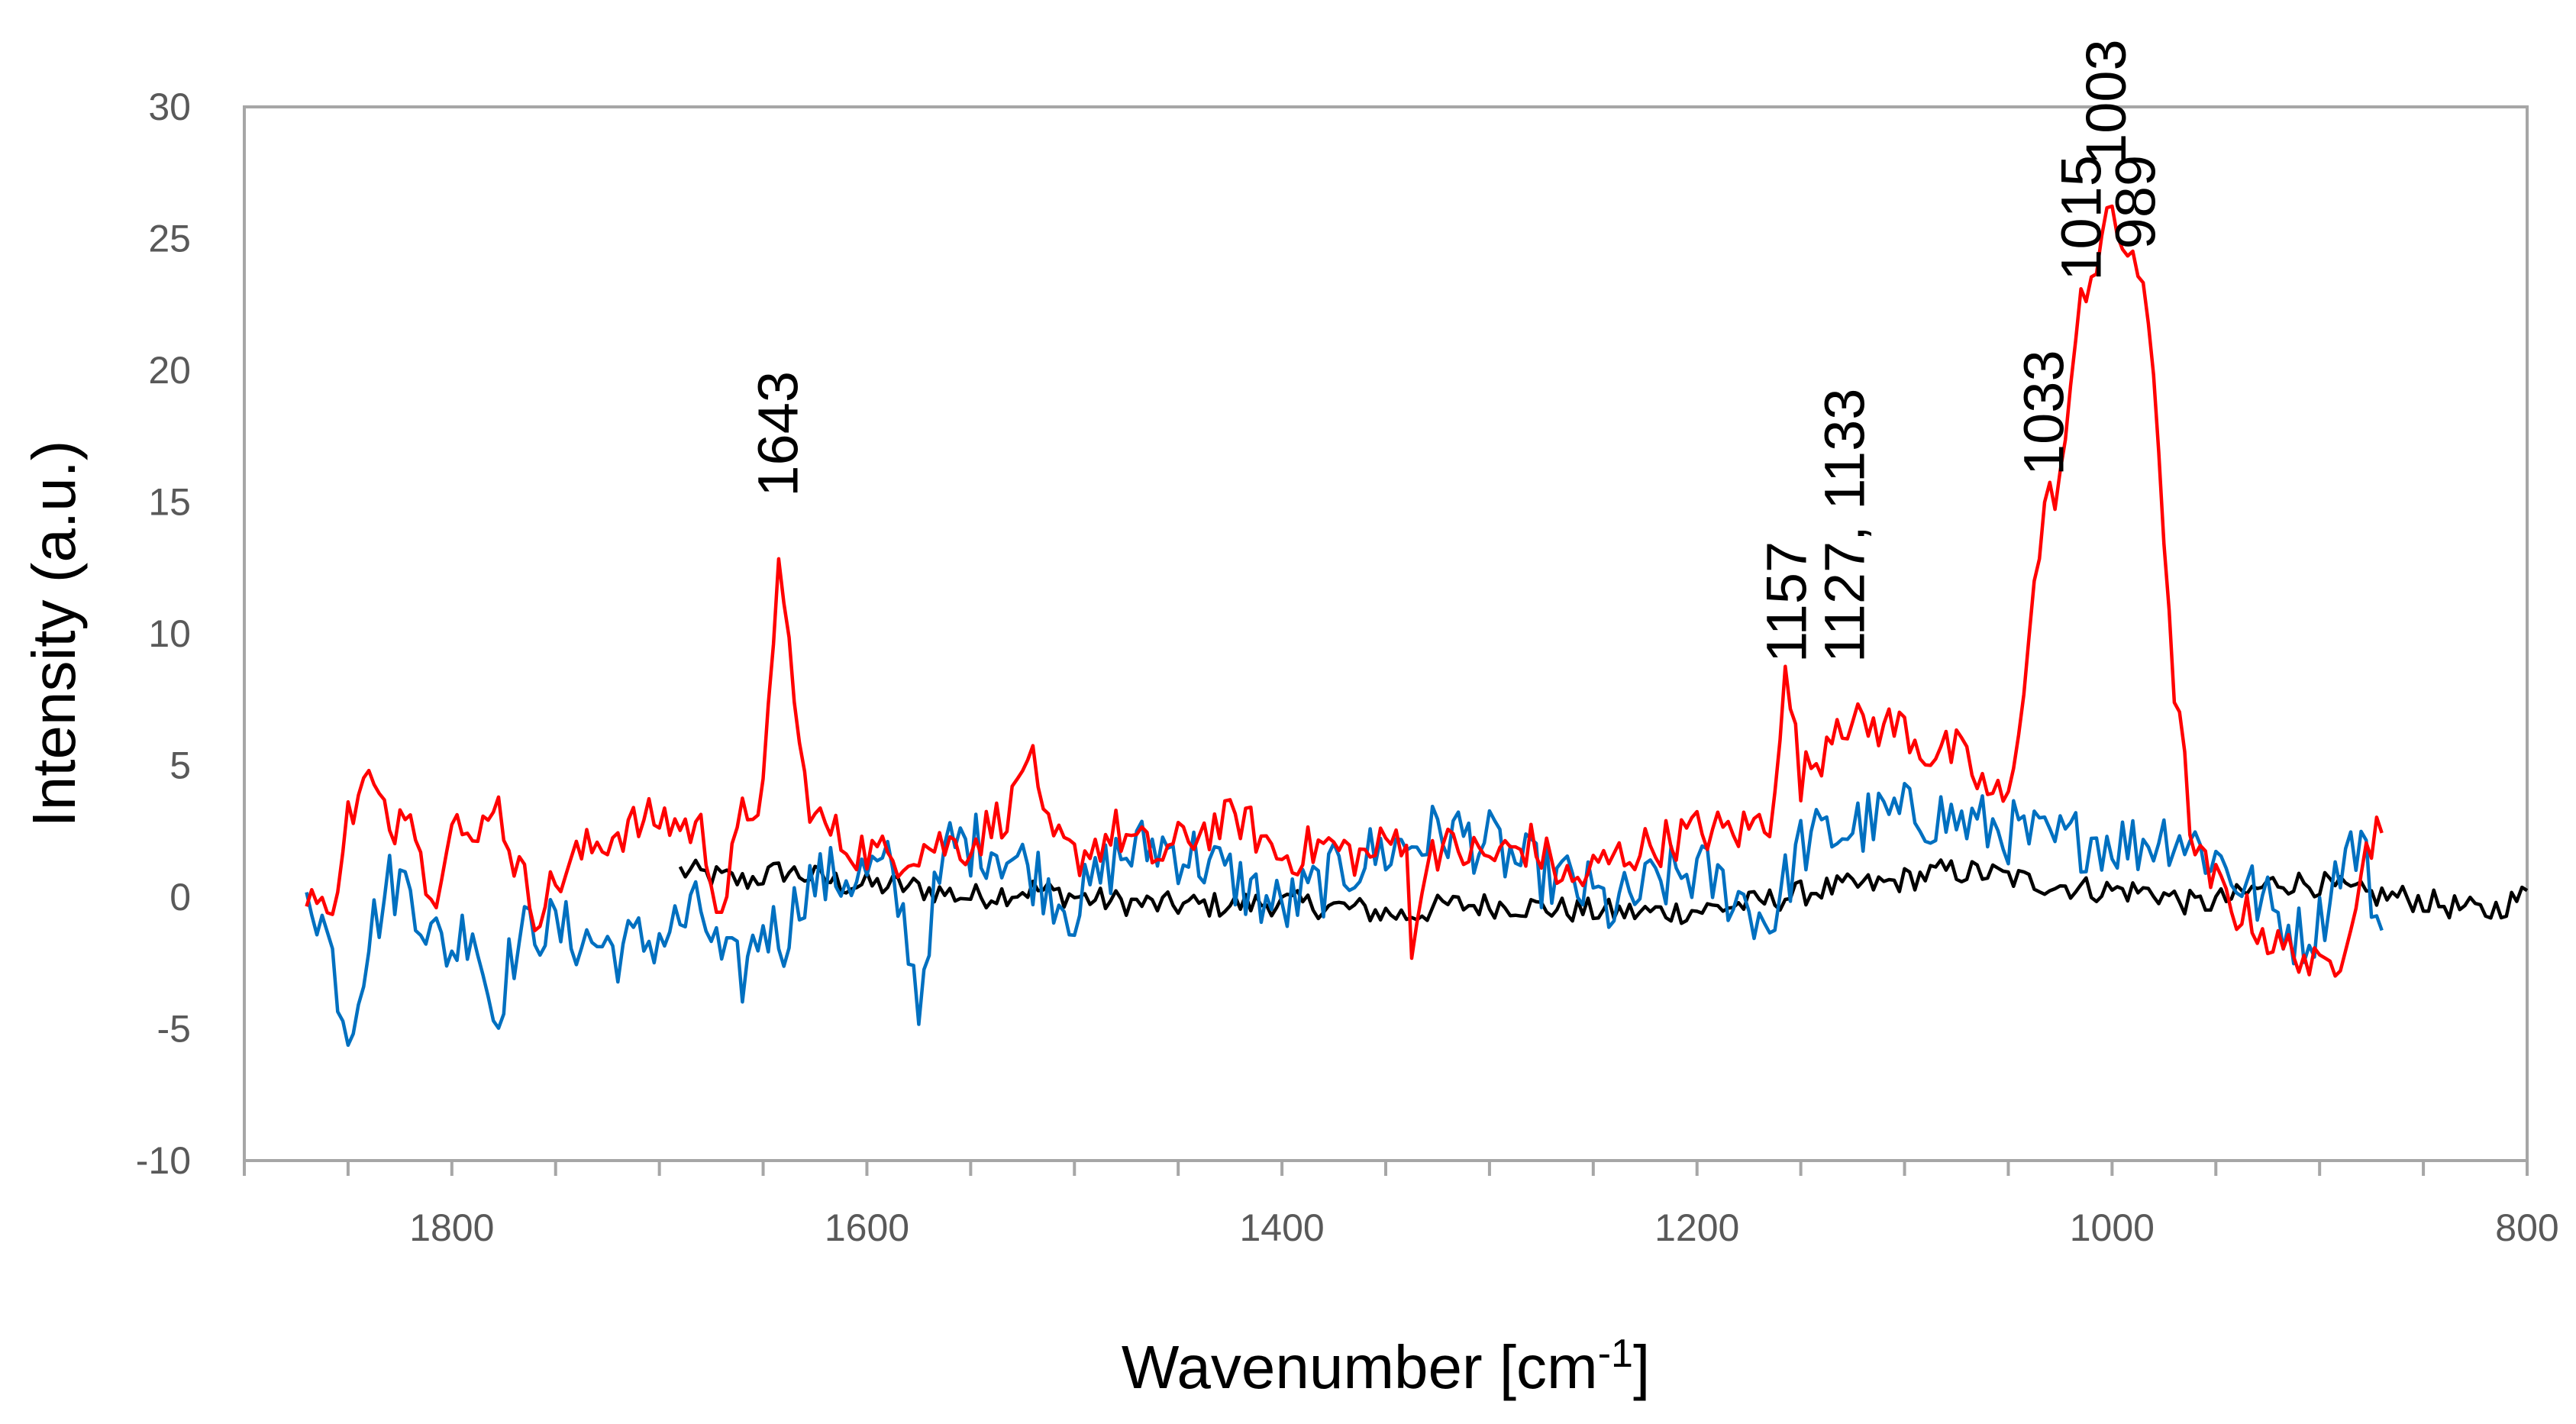 This screenshot has height=1424, width=2576. What do you see at coordinates (1845, 526) in the screenshot?
I see `peak-label-1127-1133: 1127, 1133` at bounding box center [1845, 526].